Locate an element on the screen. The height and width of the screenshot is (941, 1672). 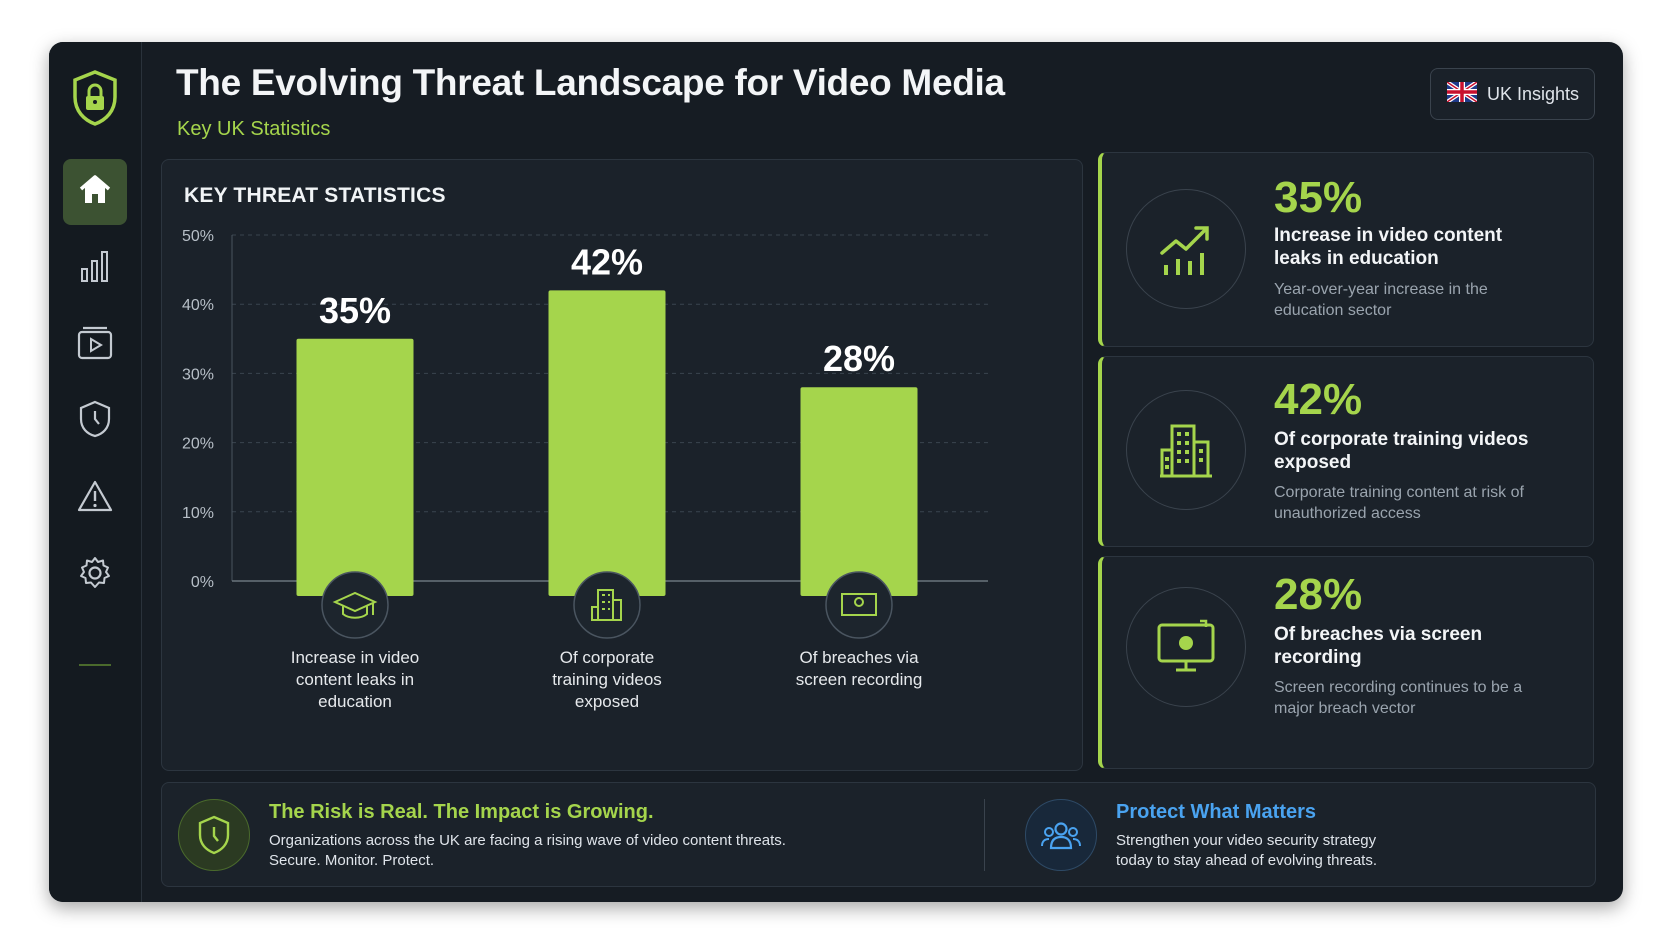
sidebar-item-security is located at coordinates (95, 421).